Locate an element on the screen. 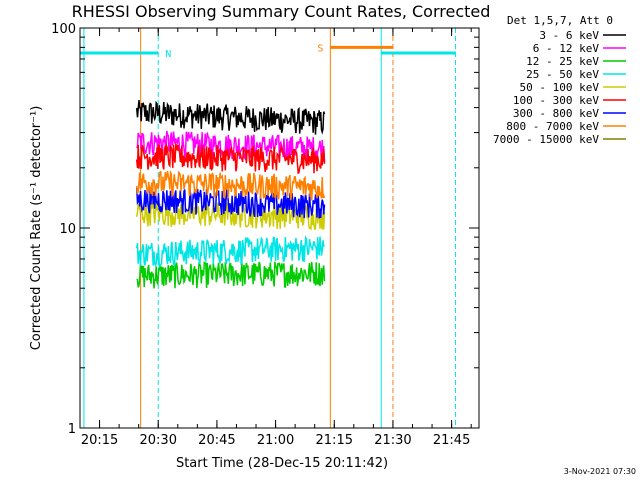  timestamp: 3-Nov-2021 07:30 is located at coordinates (600, 471).